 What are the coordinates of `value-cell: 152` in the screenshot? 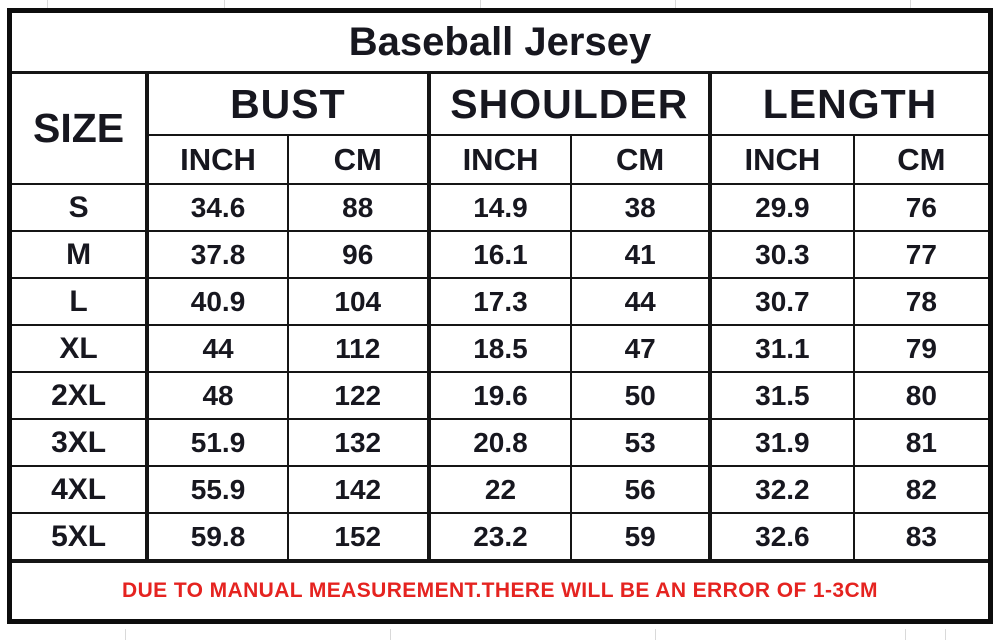 It's located at (358, 537).